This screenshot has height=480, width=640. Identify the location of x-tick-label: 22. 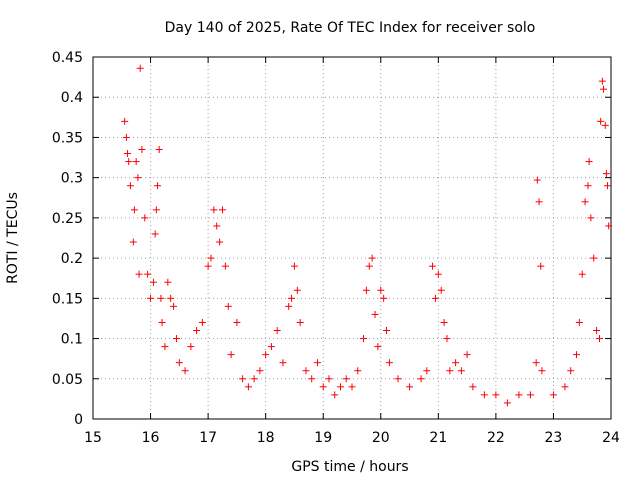
(496, 438).